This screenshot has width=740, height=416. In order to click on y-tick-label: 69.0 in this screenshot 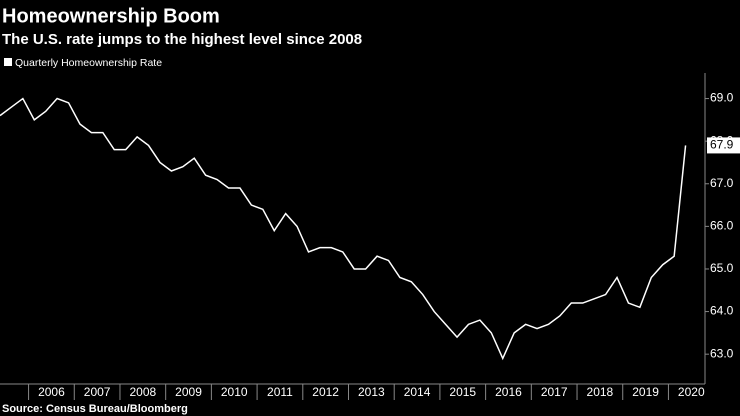, I will do `click(722, 98)`.